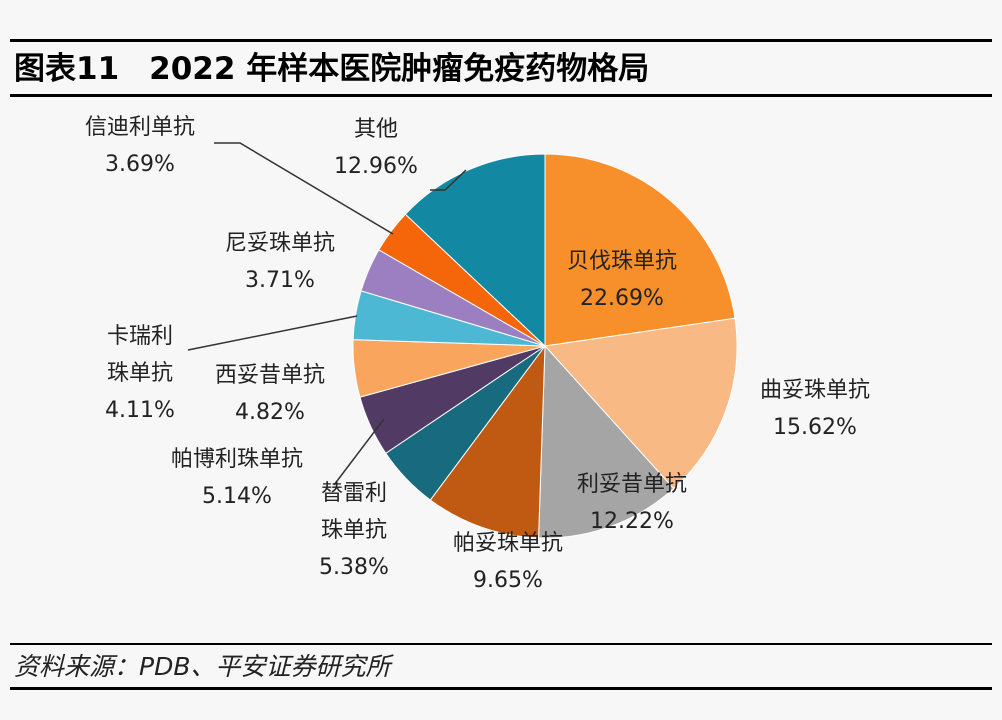 This screenshot has height=720, width=1002. What do you see at coordinates (354, 493) in the screenshot?
I see `slice-name: 替雷利` at bounding box center [354, 493].